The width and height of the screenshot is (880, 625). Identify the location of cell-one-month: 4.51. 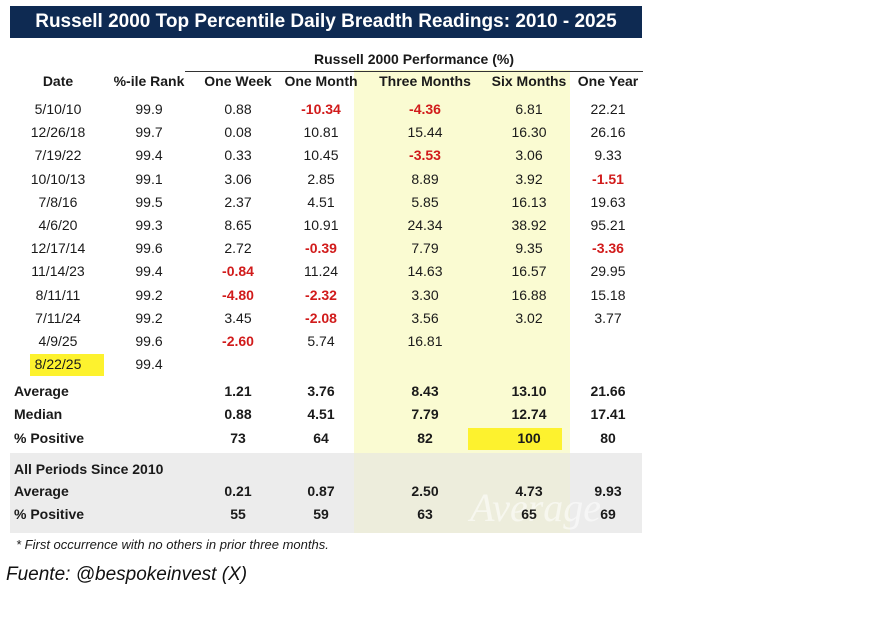
(321, 201).